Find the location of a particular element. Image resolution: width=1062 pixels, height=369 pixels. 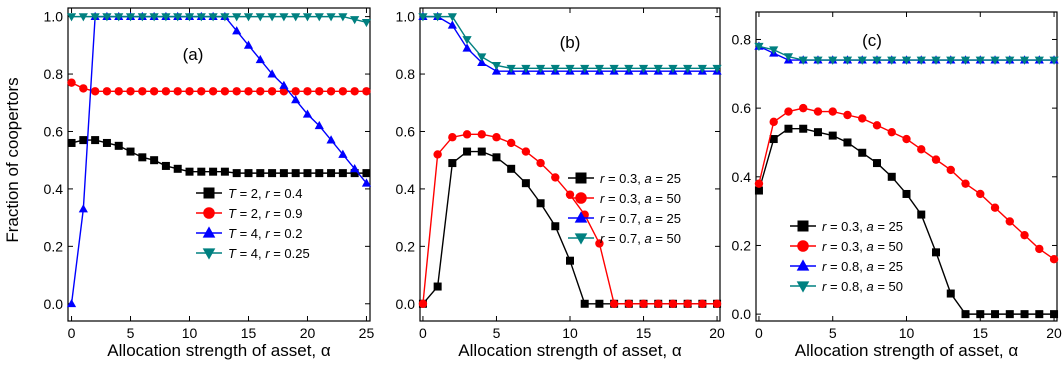

legend-label-part: = 0.3, is located at coordinates (846, 226).